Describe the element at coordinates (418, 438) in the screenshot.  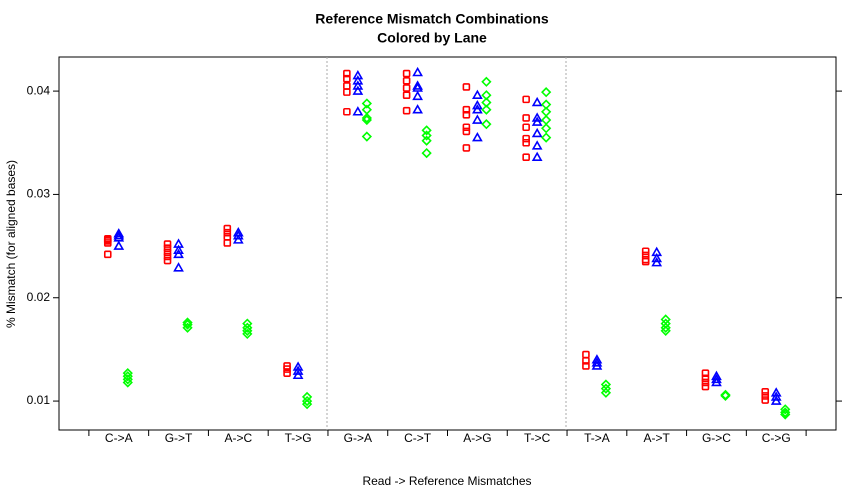
I see `x-tick-label: C->T` at that location.